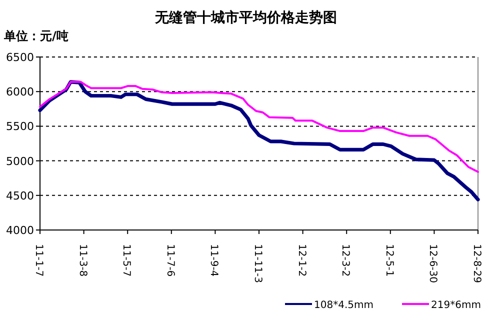 The width and height of the screenshot is (492, 320). I want to click on y-tick-label: 4500, so click(20, 195).